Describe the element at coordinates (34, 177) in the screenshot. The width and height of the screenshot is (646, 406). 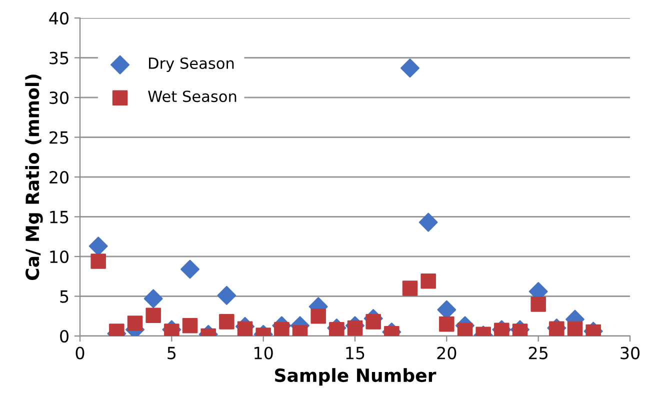
I see `y-axis-title: Ca/ Mg Ratio (mmol)` at that location.